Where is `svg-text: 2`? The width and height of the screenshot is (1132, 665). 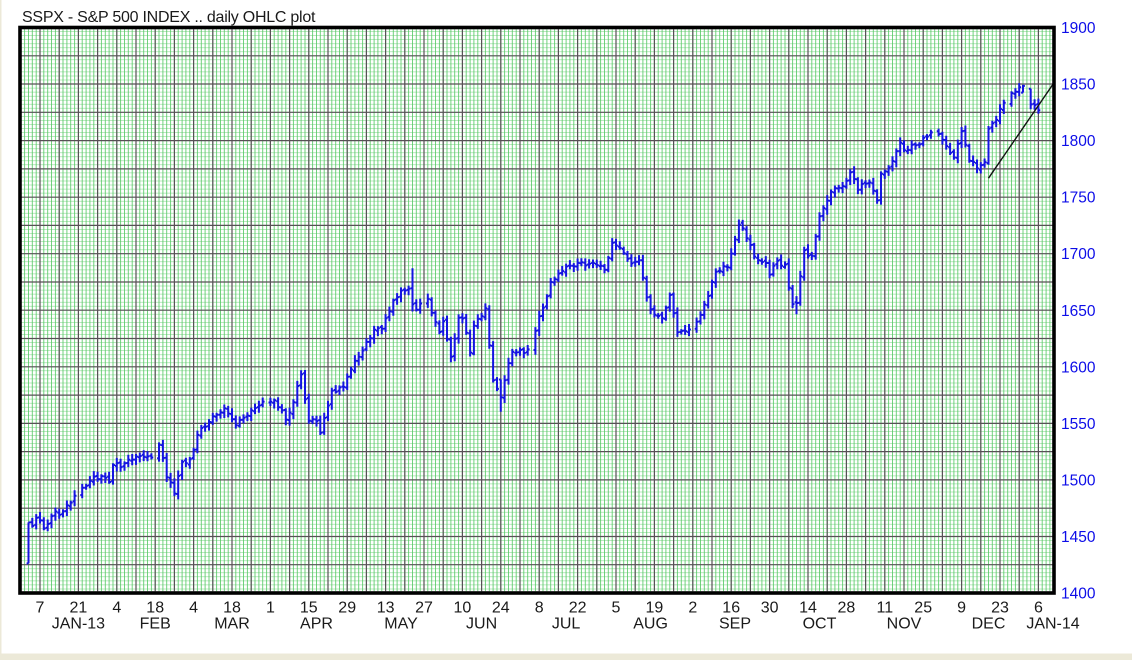 svg-text: 2 is located at coordinates (692, 608).